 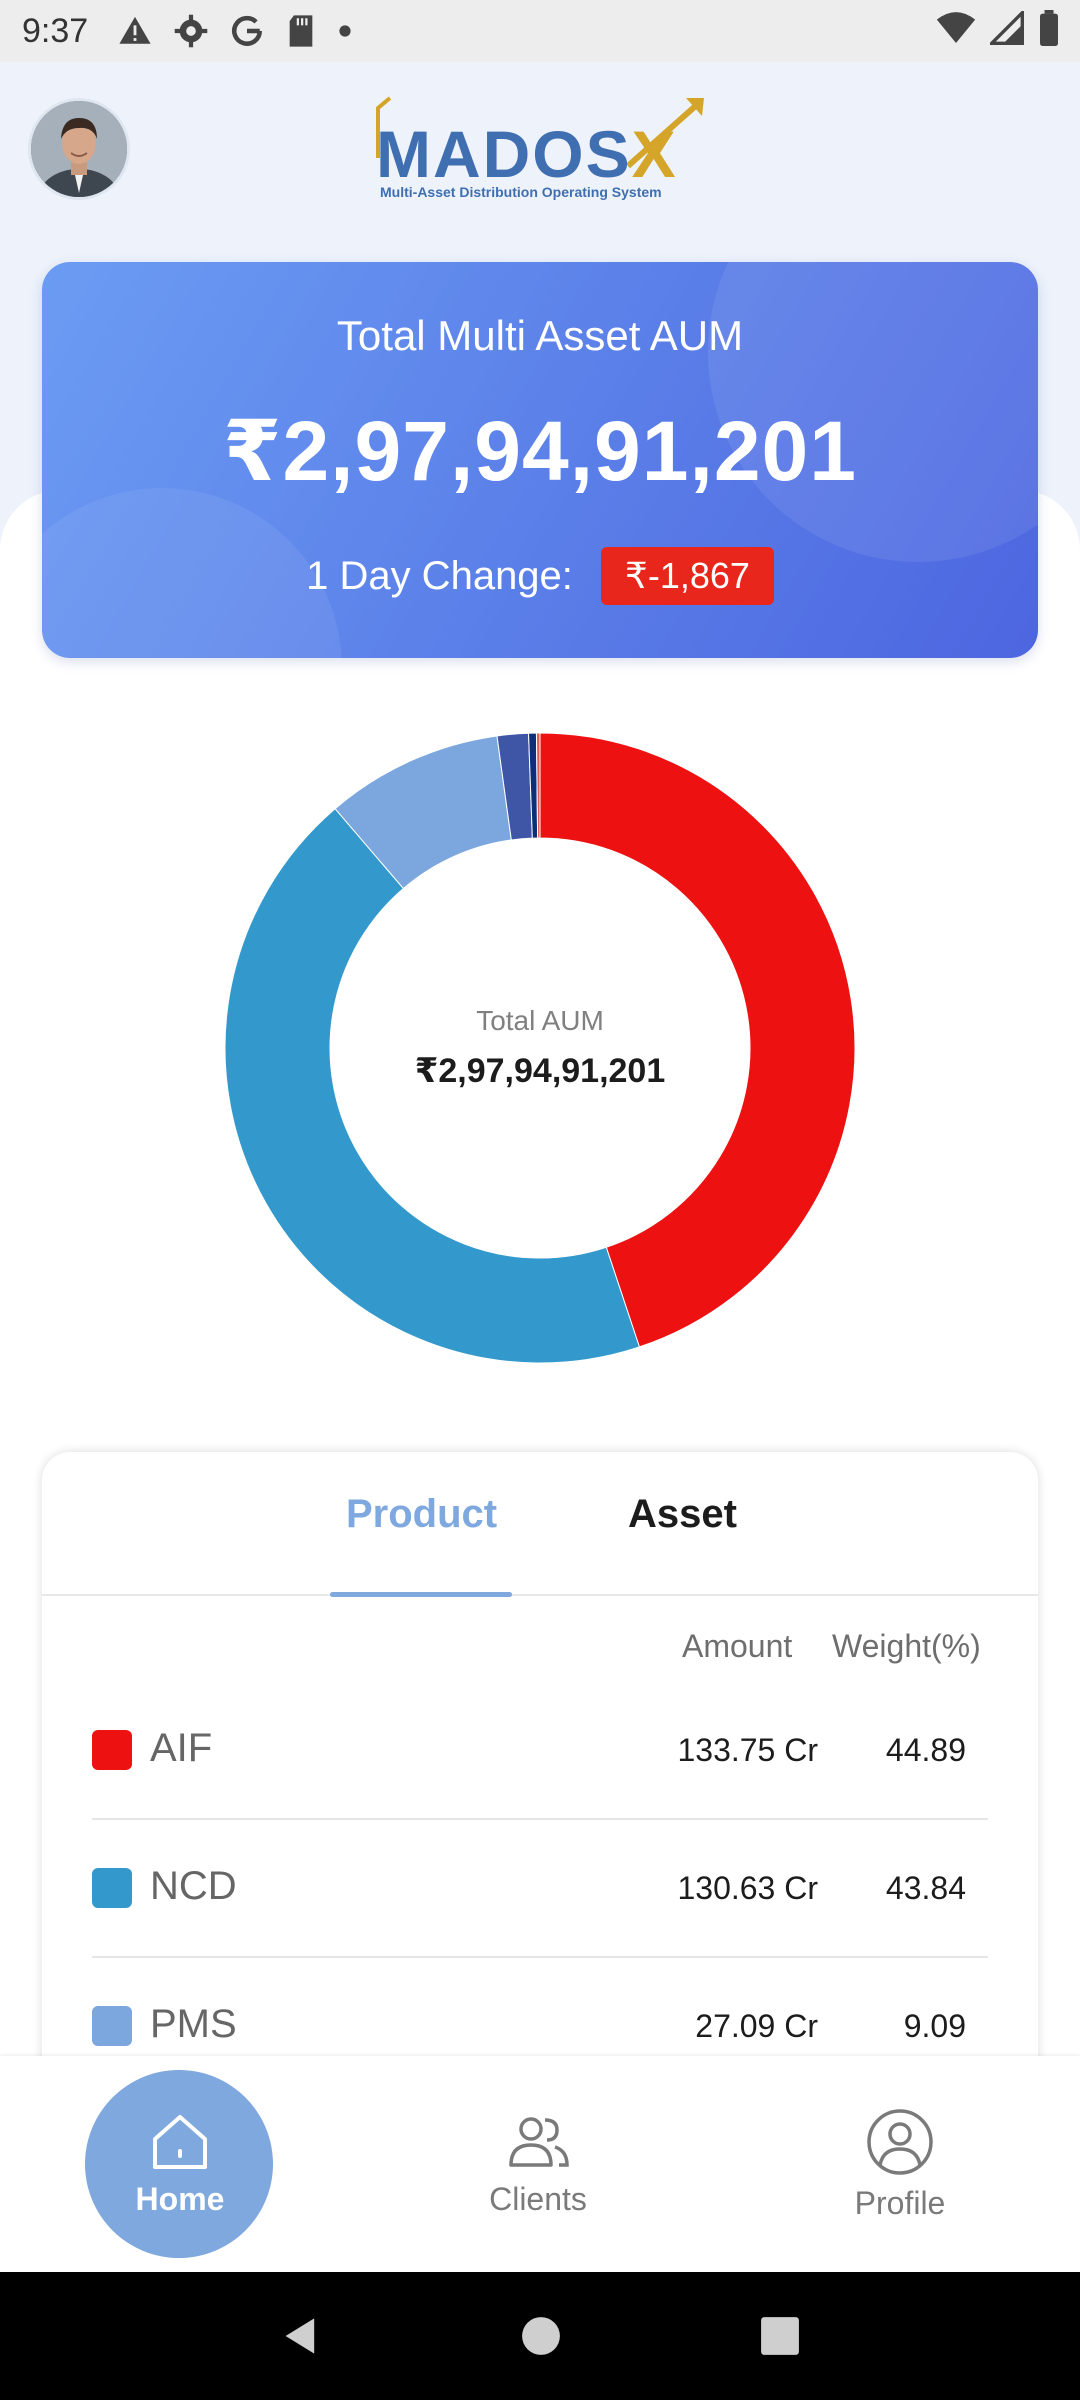 What do you see at coordinates (301, 2336) in the screenshot?
I see `back-icon` at bounding box center [301, 2336].